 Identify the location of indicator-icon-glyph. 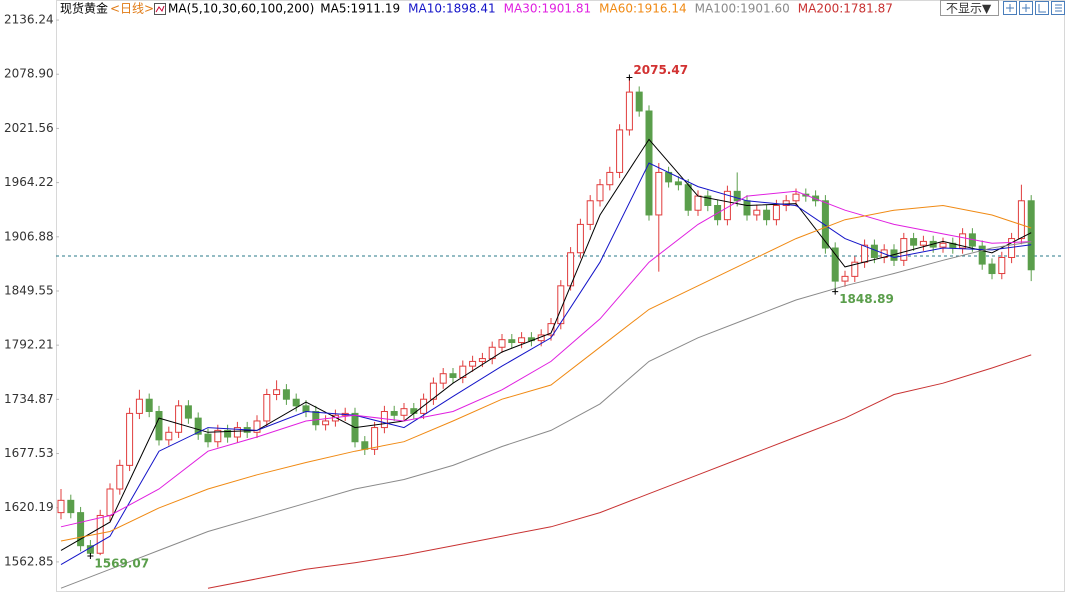
(160, 9).